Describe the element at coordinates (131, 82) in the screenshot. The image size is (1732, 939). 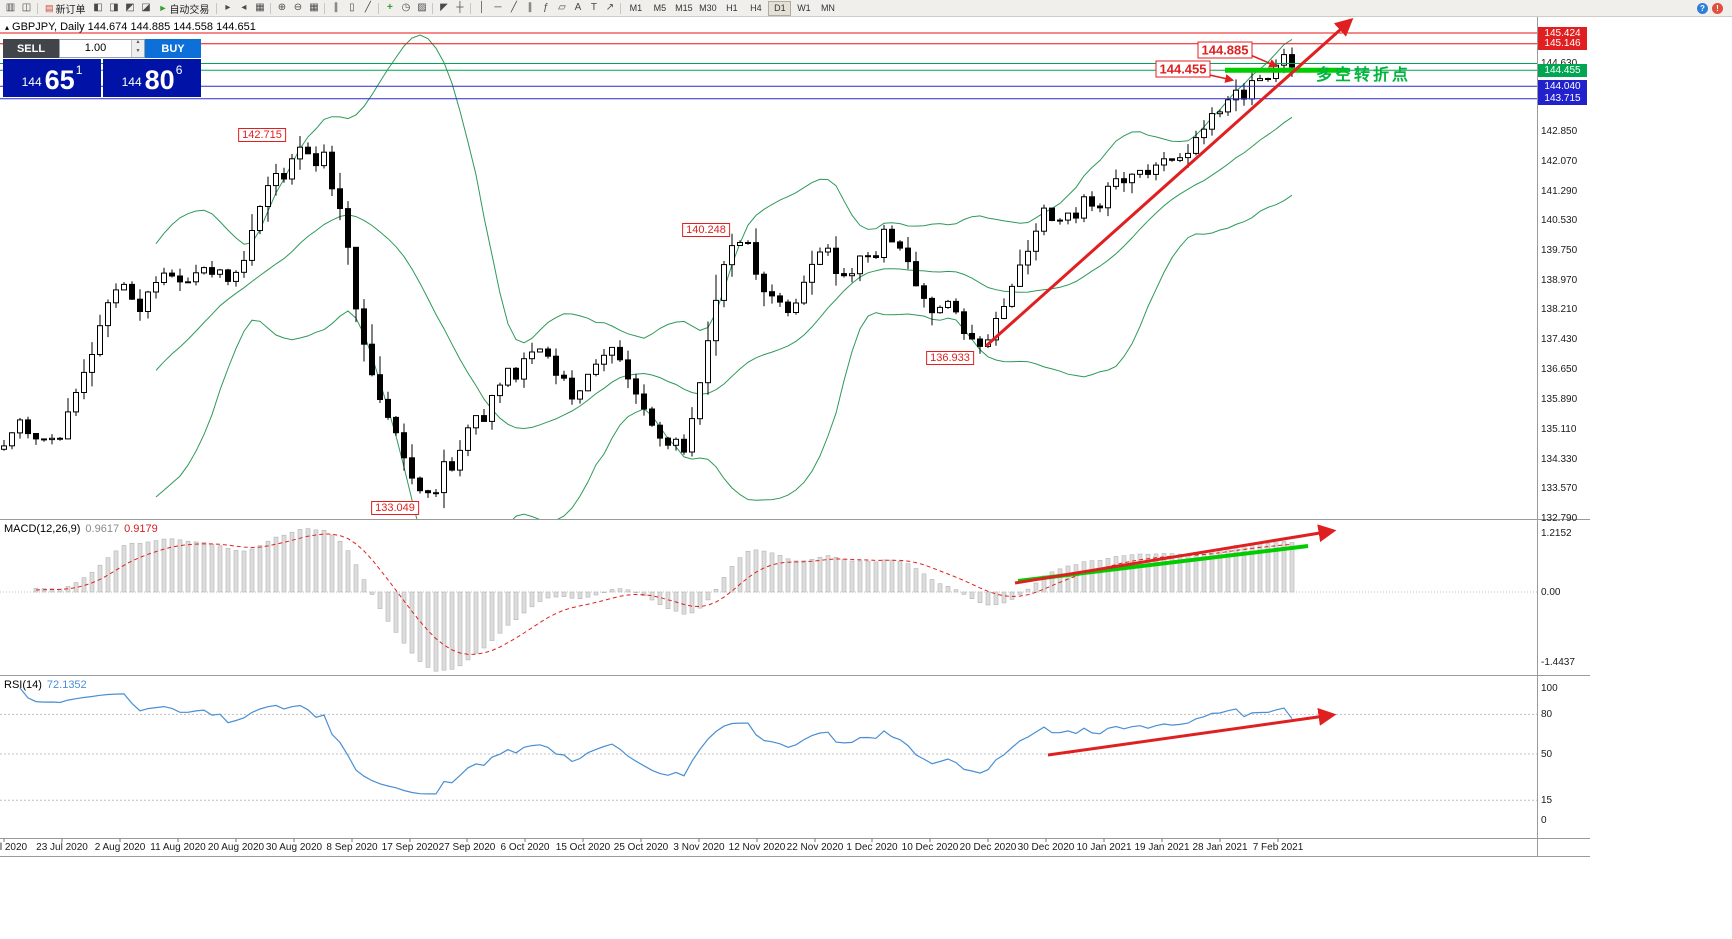
I see `buy-price-prefix: 144` at that location.